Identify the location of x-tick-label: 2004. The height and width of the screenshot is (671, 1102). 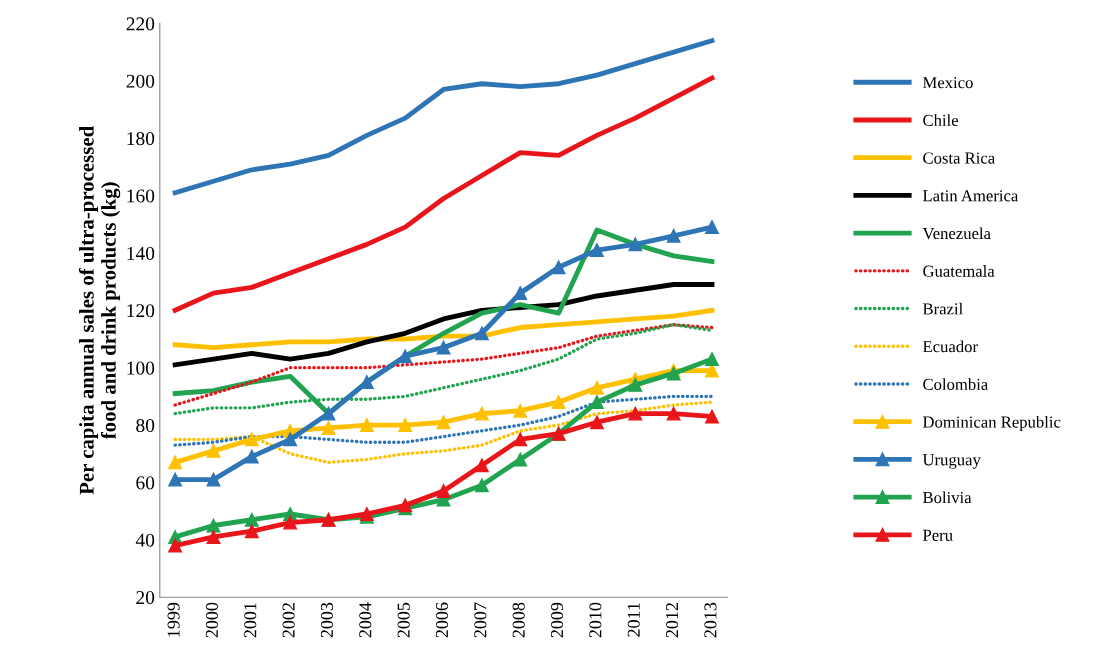
(365, 620).